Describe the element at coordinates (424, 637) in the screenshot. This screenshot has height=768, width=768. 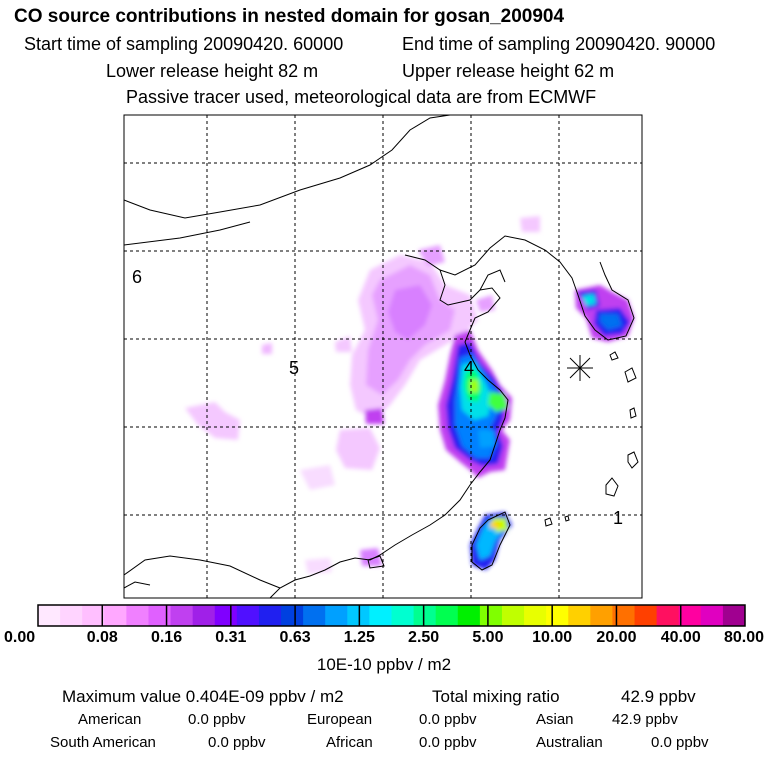
I see `colorbar-tick-label: 2.50` at that location.